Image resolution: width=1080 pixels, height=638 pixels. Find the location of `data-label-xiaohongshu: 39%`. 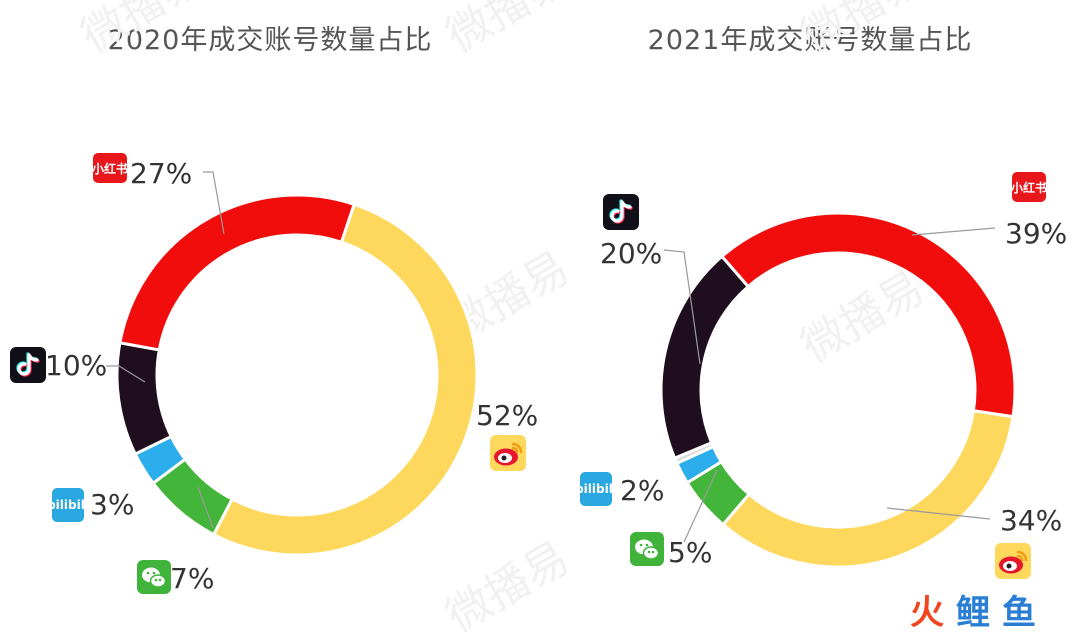

data-label-xiaohongshu: 39% is located at coordinates (1036, 233).